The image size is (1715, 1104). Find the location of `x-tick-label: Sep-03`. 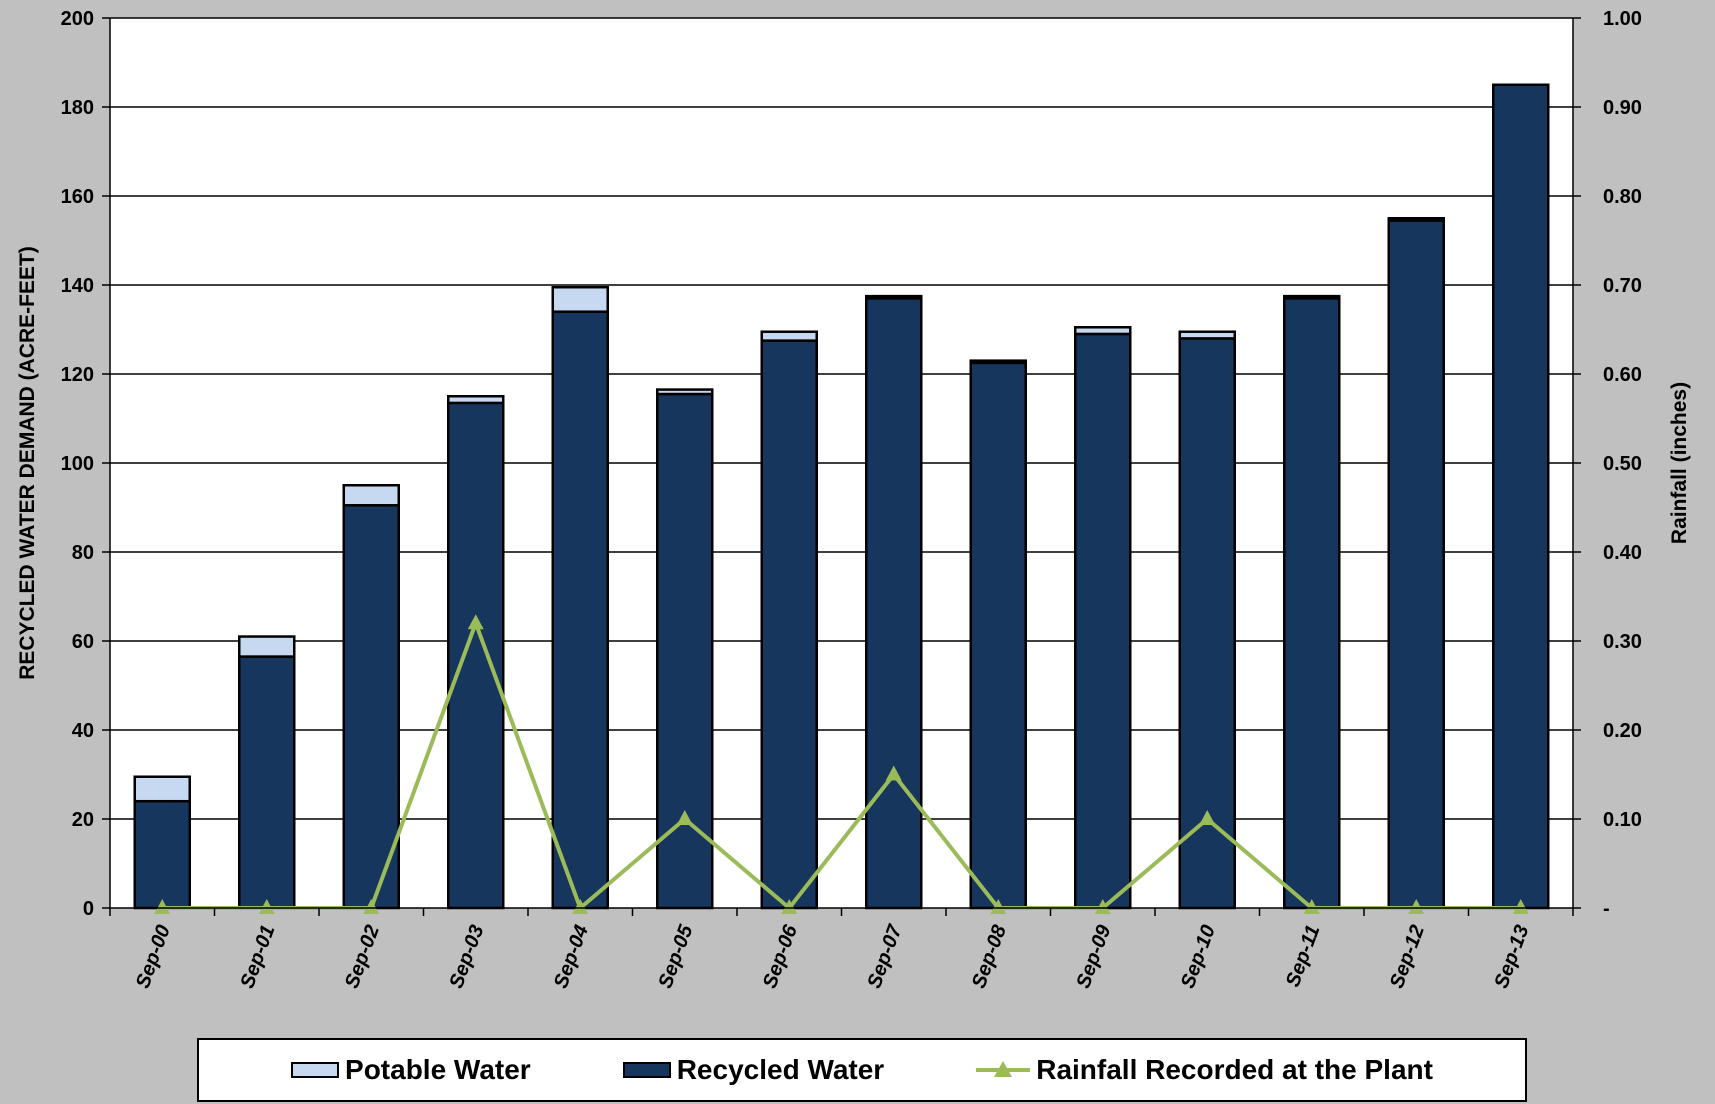

x-tick-label: Sep-03 is located at coordinates (466, 956).